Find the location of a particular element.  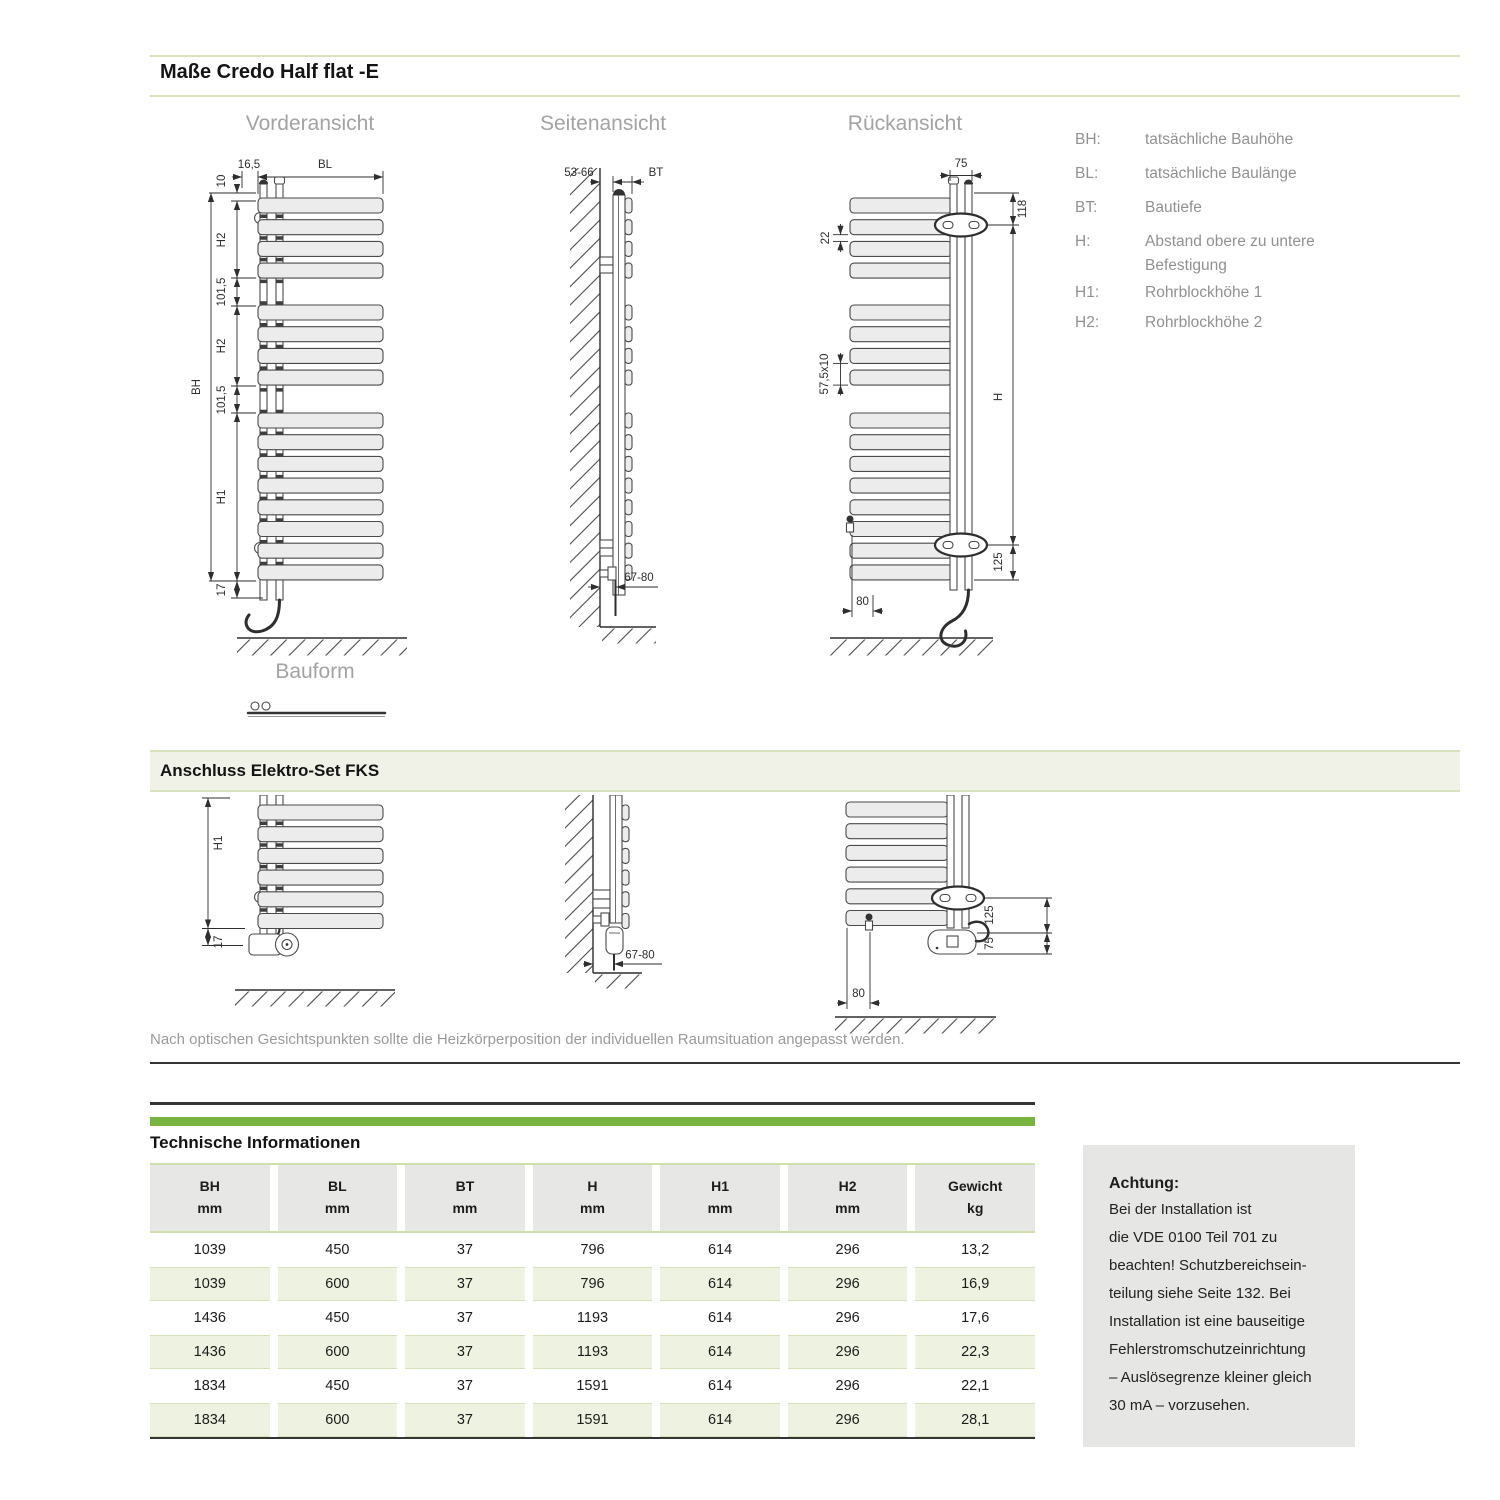

column-header: H1 mm is located at coordinates (720, 1197).